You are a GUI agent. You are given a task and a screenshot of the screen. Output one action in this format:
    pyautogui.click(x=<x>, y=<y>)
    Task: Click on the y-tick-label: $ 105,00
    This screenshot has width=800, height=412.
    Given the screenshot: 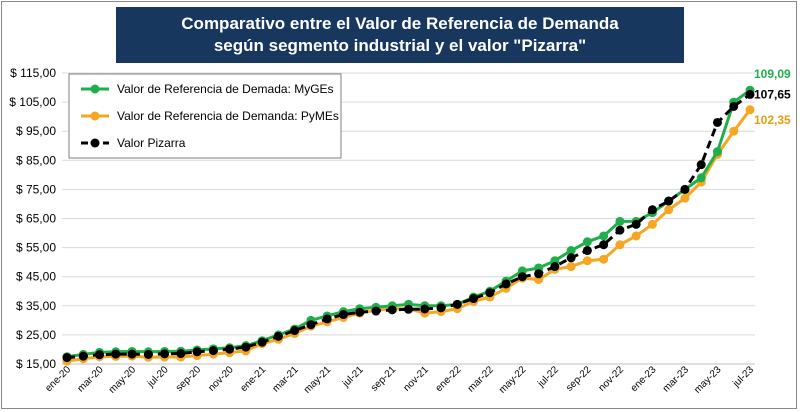 What is the action you would take?
    pyautogui.click(x=32, y=102)
    